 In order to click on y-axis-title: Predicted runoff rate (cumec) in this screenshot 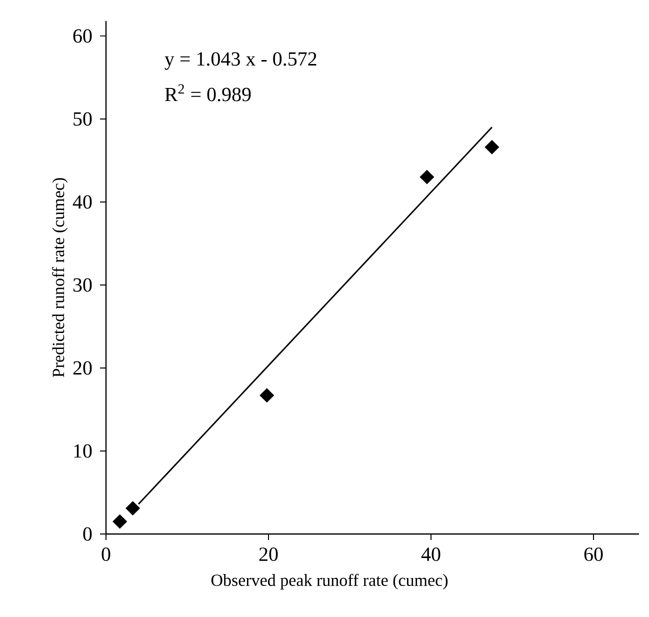, I will do `click(60, 278)`.